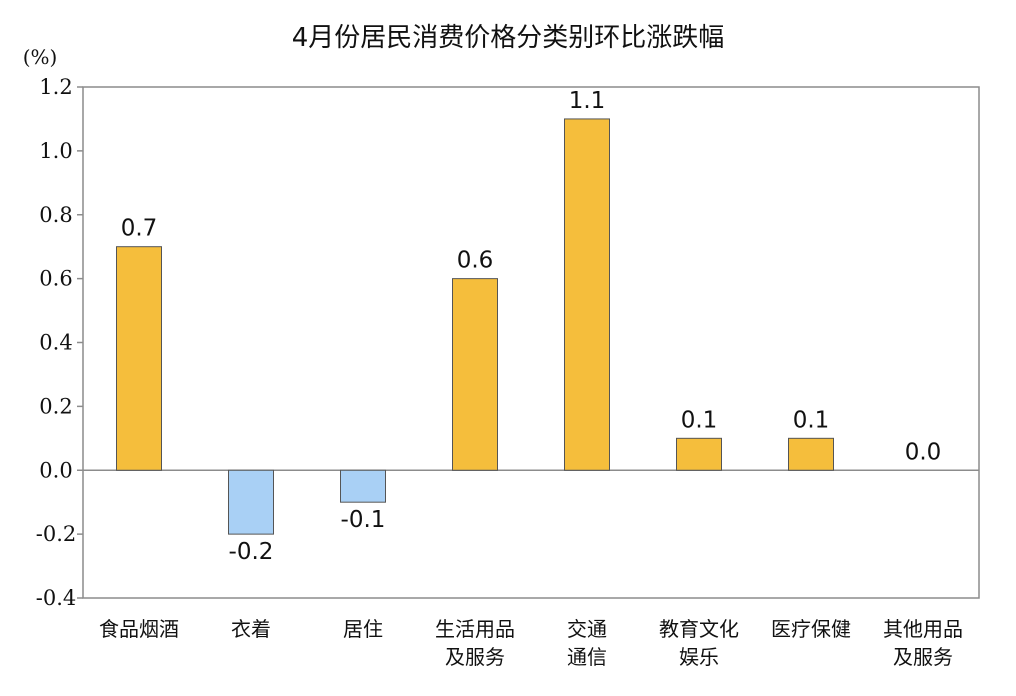 The width and height of the screenshot is (1016, 696). What do you see at coordinates (55, 406) in the screenshot?
I see `y-tick-label: 0.2` at bounding box center [55, 406].